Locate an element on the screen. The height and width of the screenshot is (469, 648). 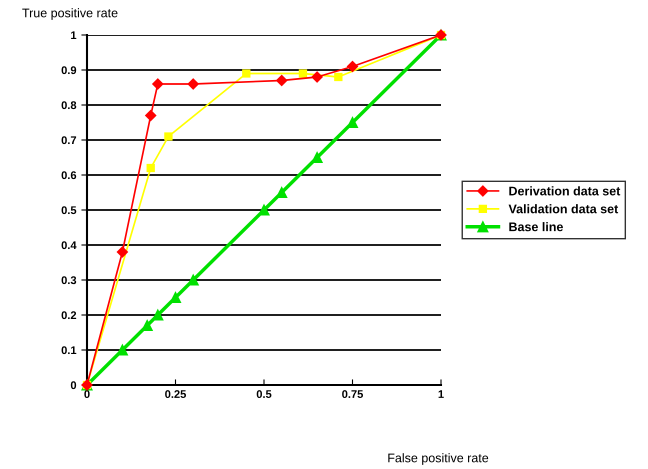
y-tick-label: 1 is located at coordinates (73, 35).